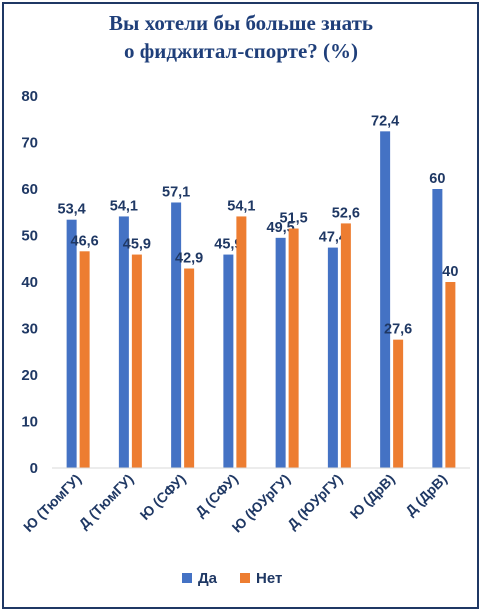 The image size is (483, 613). I want to click on x-tick-label: Ю (ТюмГУ), so click(52, 503).